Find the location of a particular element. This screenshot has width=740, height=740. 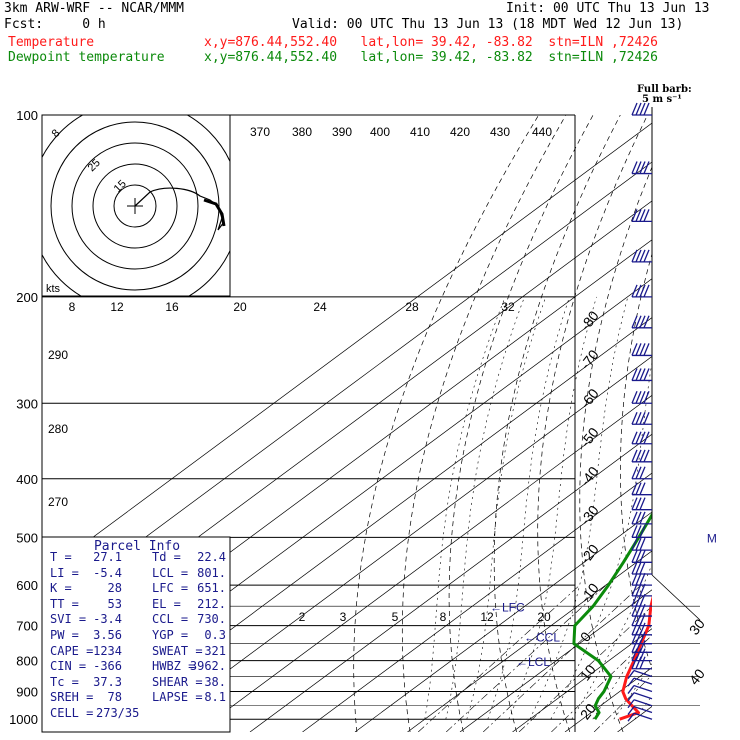

parcel-info-cell: Tc = is located at coordinates (64, 681).